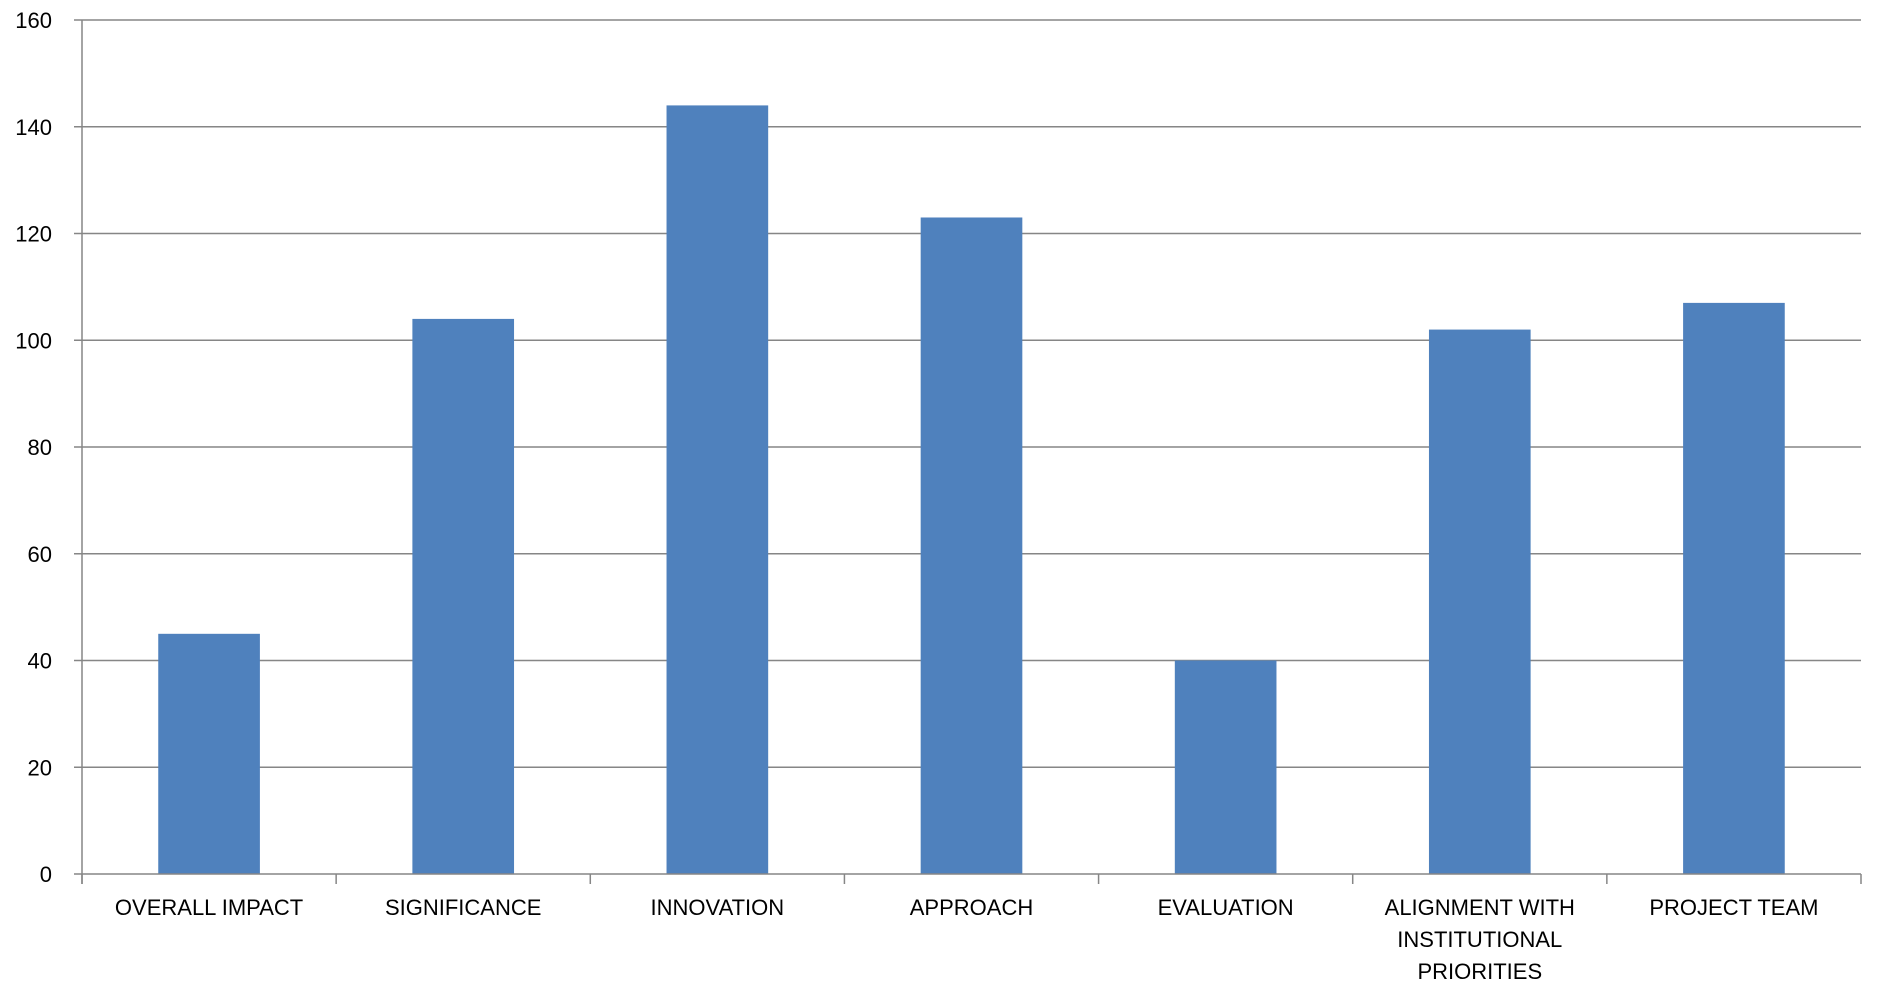 Image resolution: width=1889 pixels, height=1003 pixels. I want to click on y-tick-label: 20, so click(40, 767).